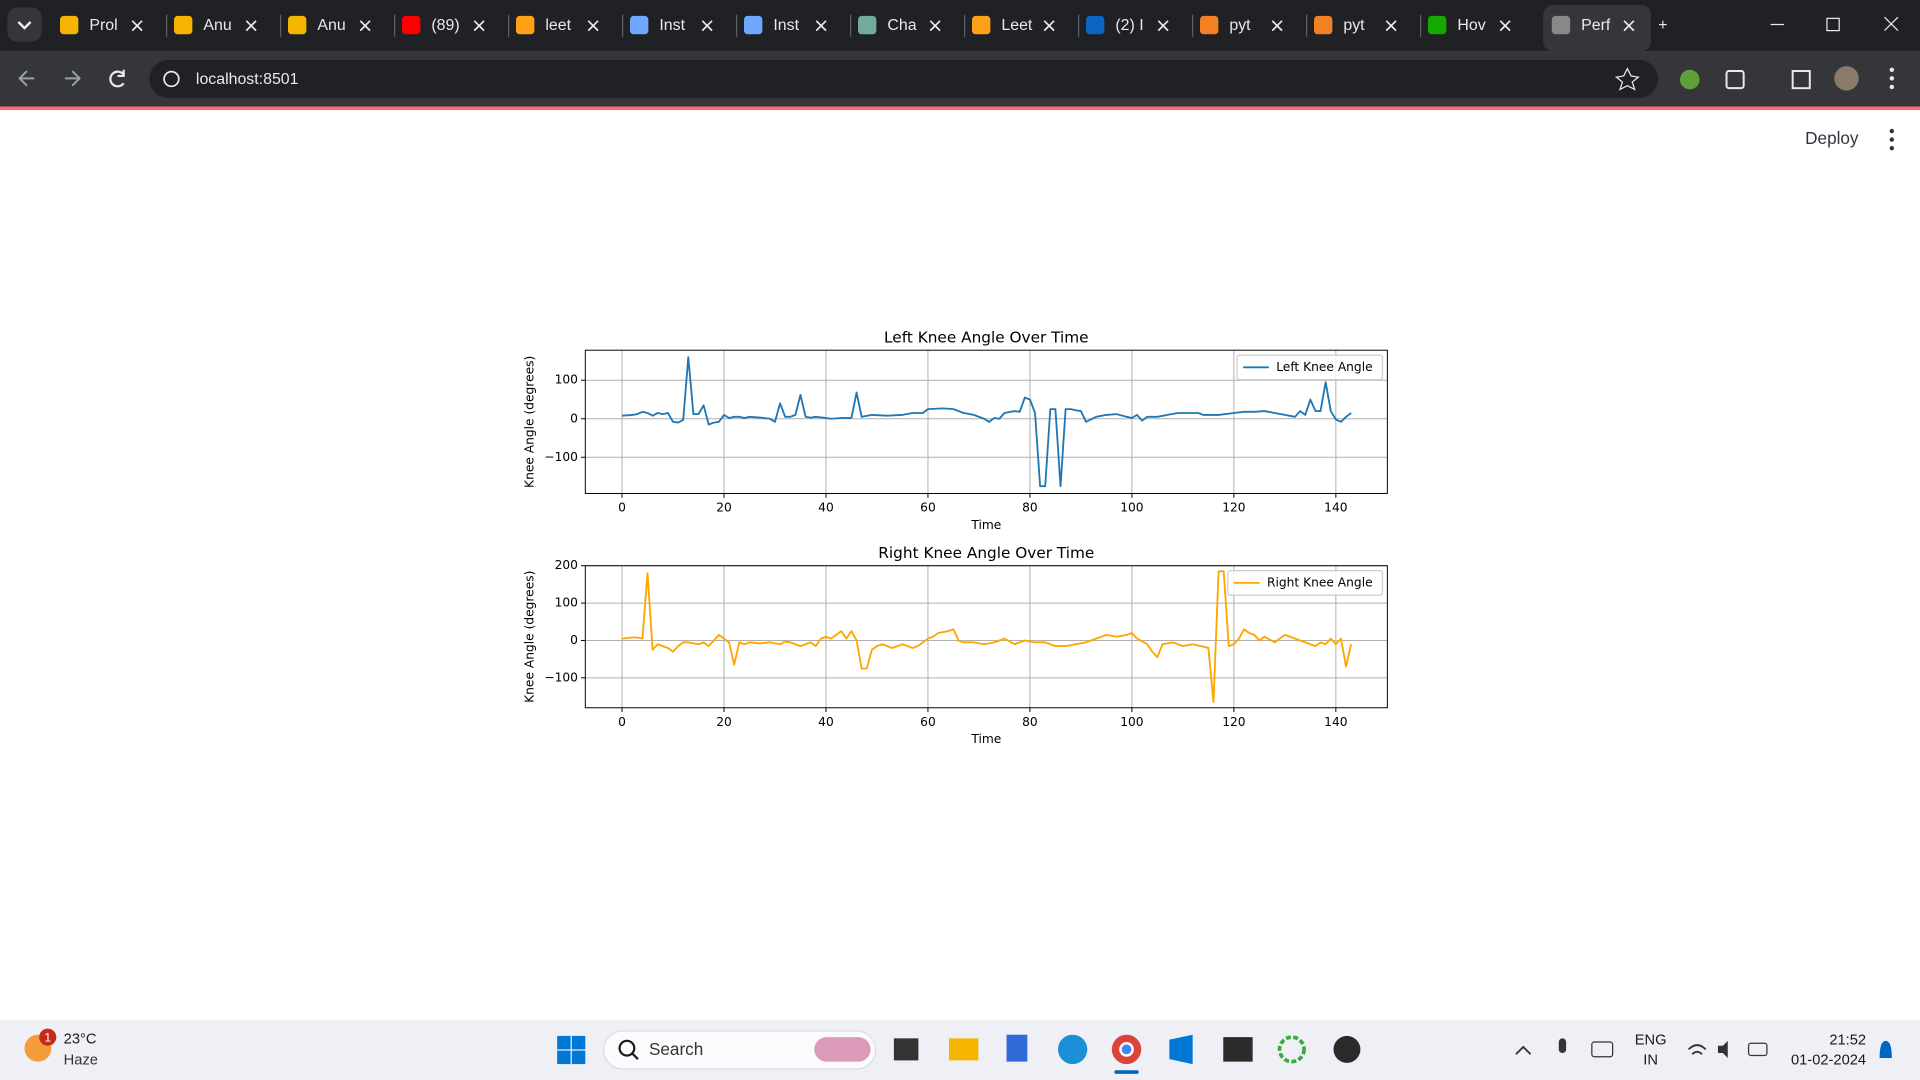 The width and height of the screenshot is (1920, 1080). What do you see at coordinates (1697, 1049) in the screenshot?
I see `wifi` at bounding box center [1697, 1049].